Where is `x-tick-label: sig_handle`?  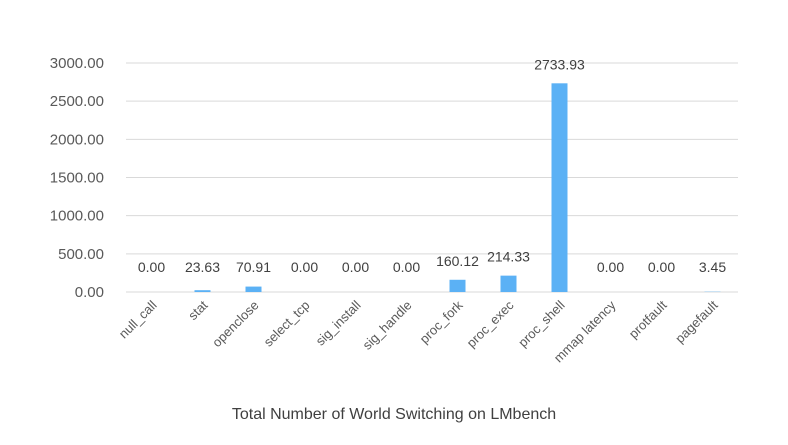 x-tick-label: sig_handle is located at coordinates (387, 325).